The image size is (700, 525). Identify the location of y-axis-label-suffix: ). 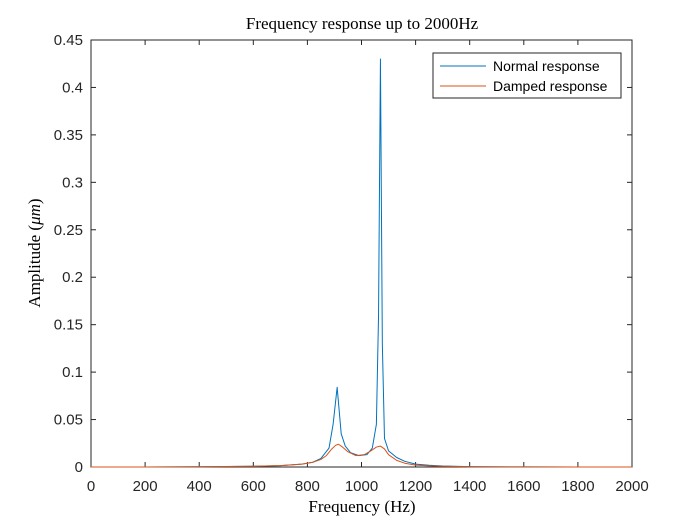
(34, 201).